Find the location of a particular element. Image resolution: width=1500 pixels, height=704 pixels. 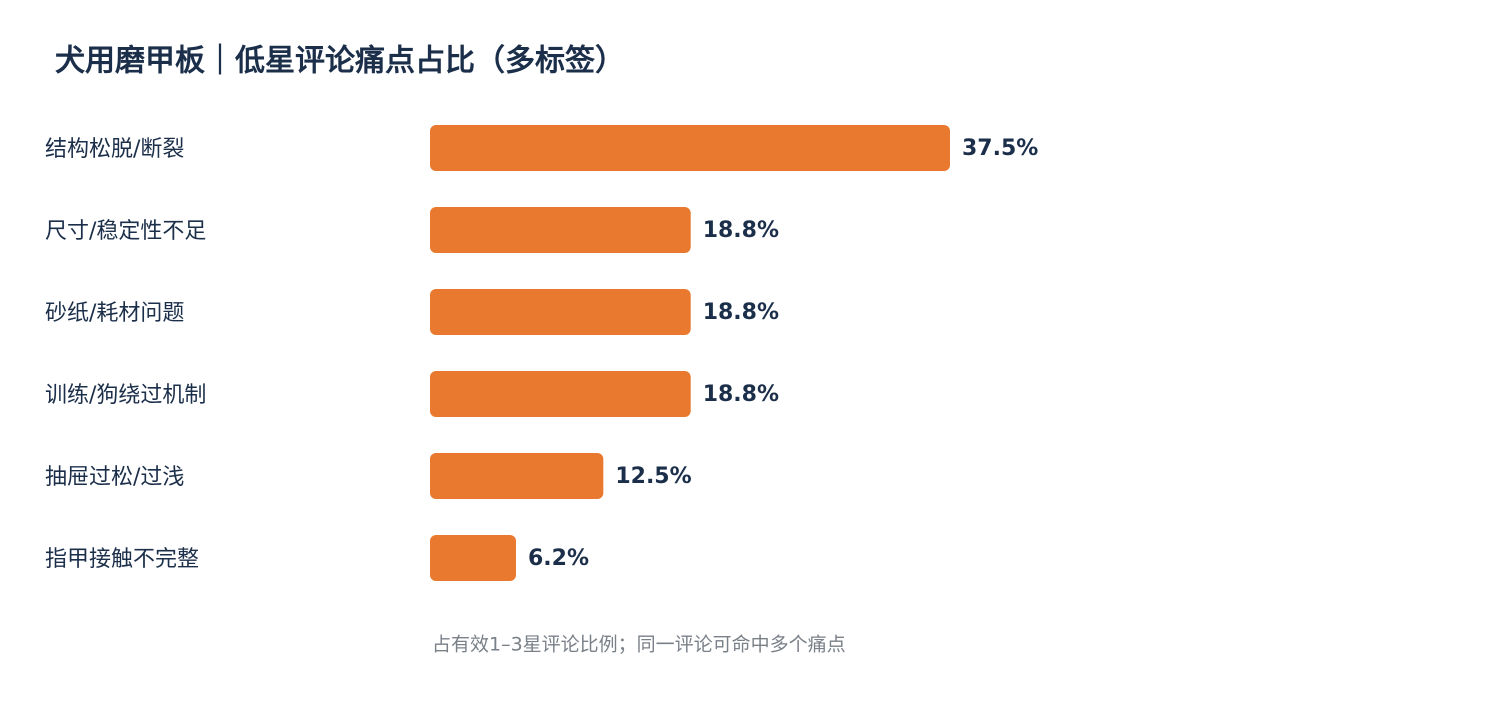

category-label: 砂纸/耗材问题 is located at coordinates (114, 313).